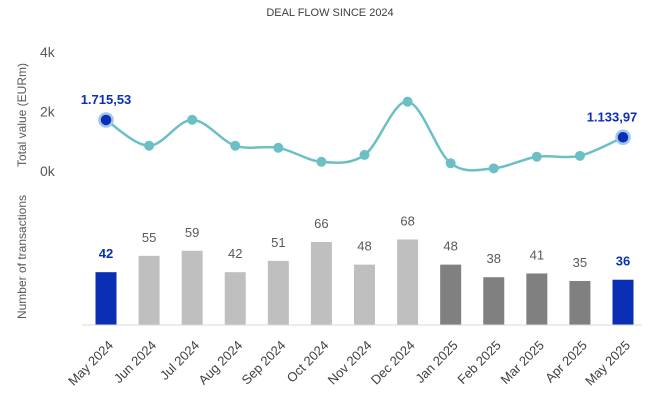 This screenshot has width=660, height=415. I want to click on x-tick-label: May 2025, so click(607, 363).